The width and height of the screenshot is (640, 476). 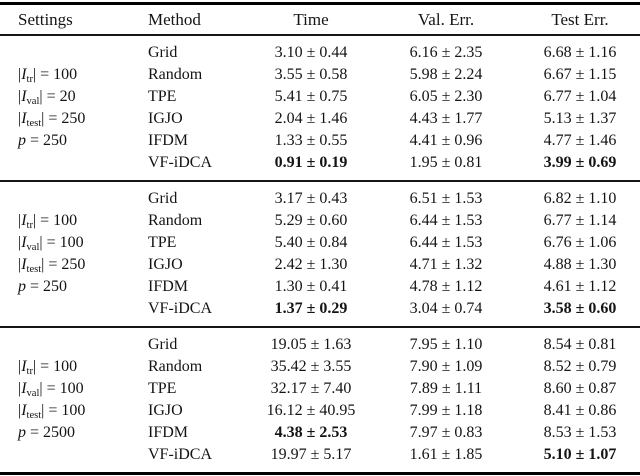 I want to click on setting-line: p = 250, so click(x=79, y=141).